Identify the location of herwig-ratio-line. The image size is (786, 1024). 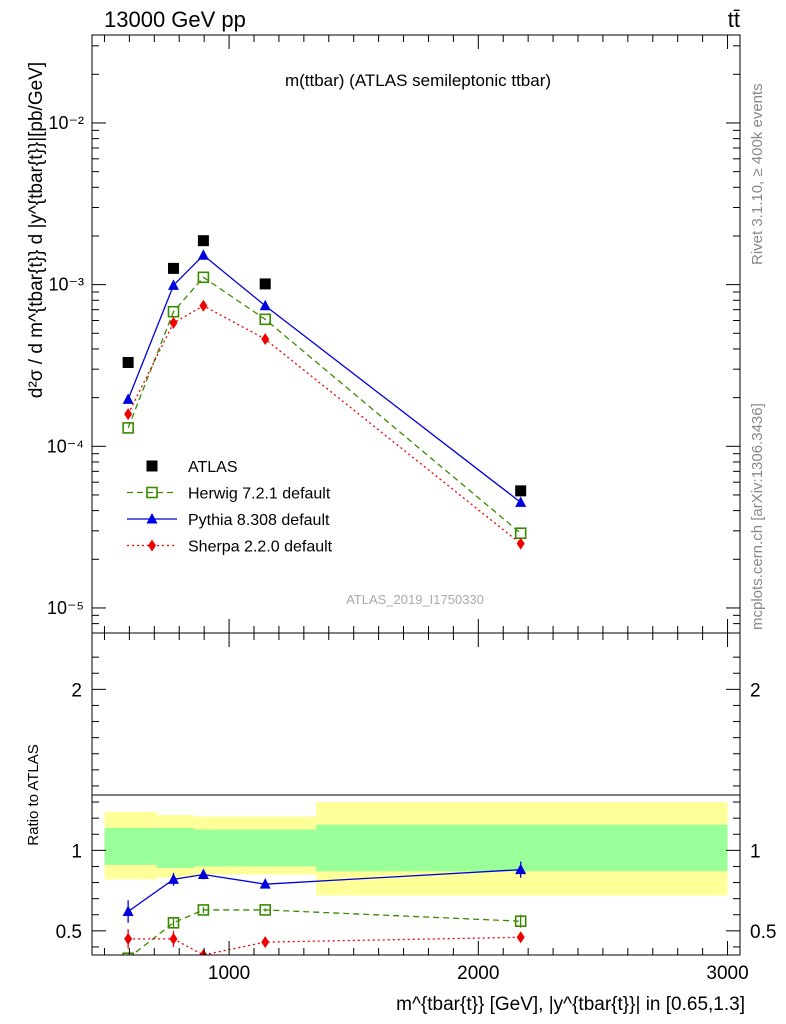
(326, 932).